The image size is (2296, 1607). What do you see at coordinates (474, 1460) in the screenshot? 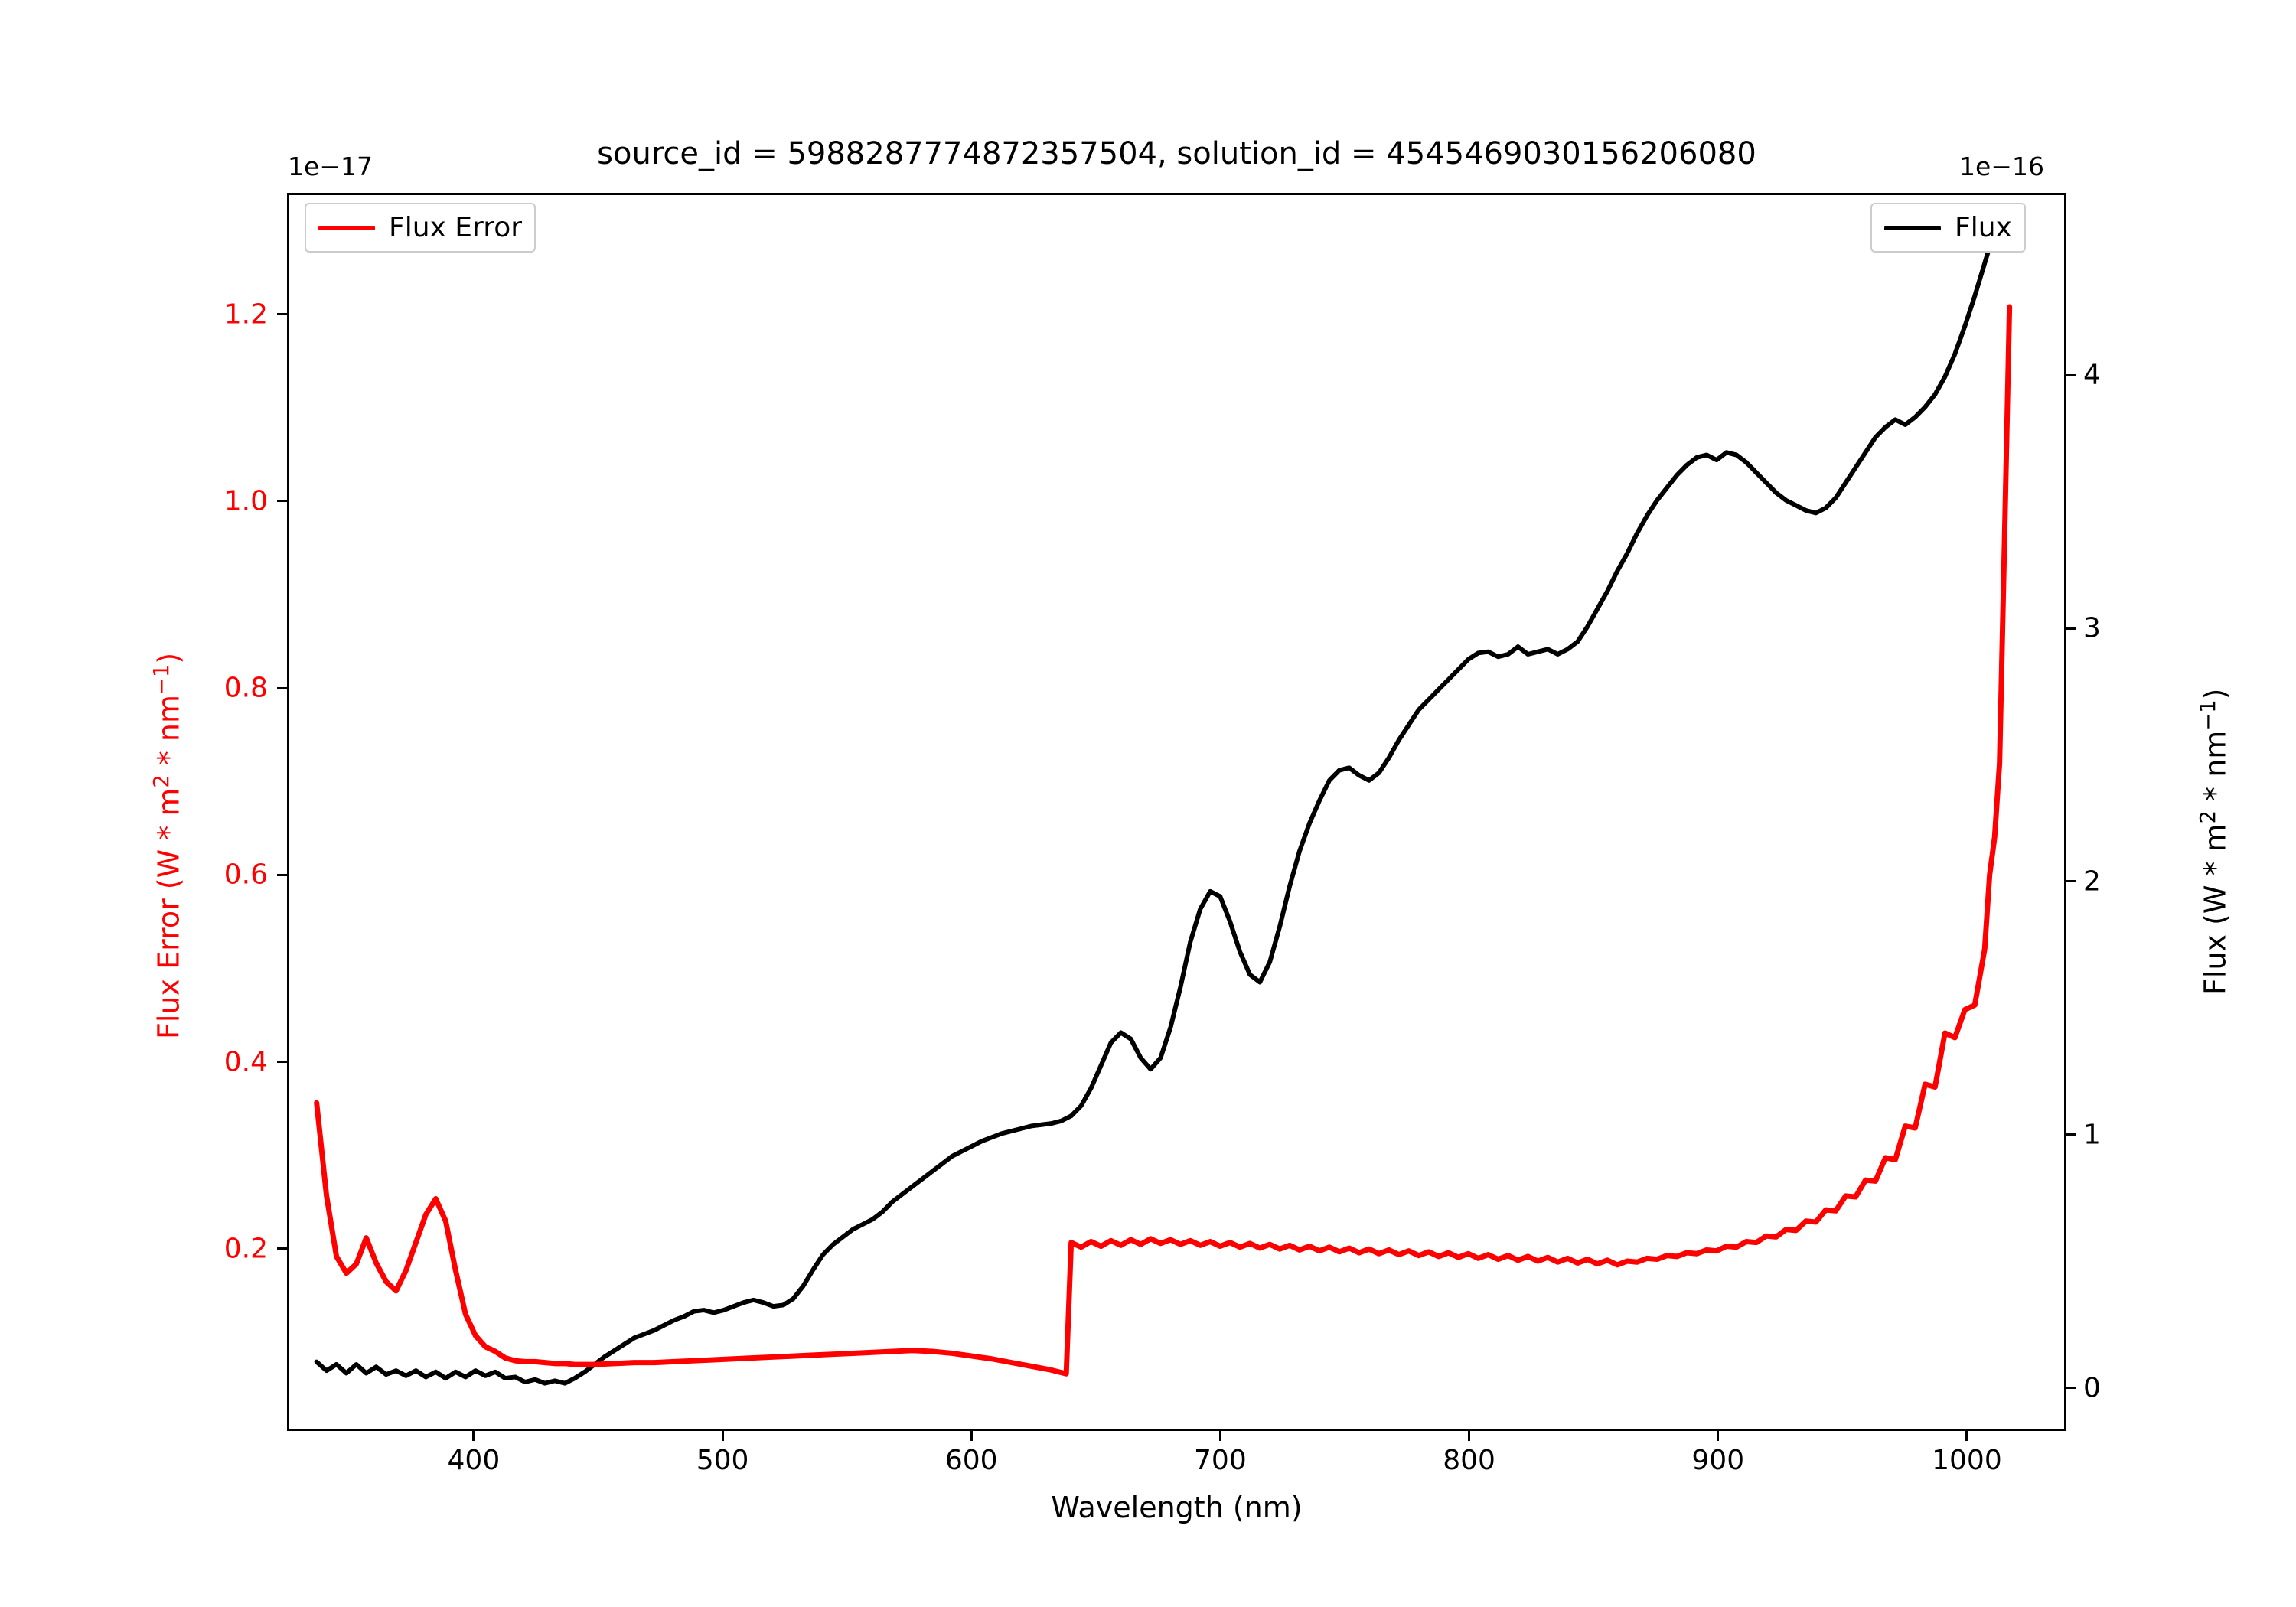
I see `x-tick-label: 400` at bounding box center [474, 1460].